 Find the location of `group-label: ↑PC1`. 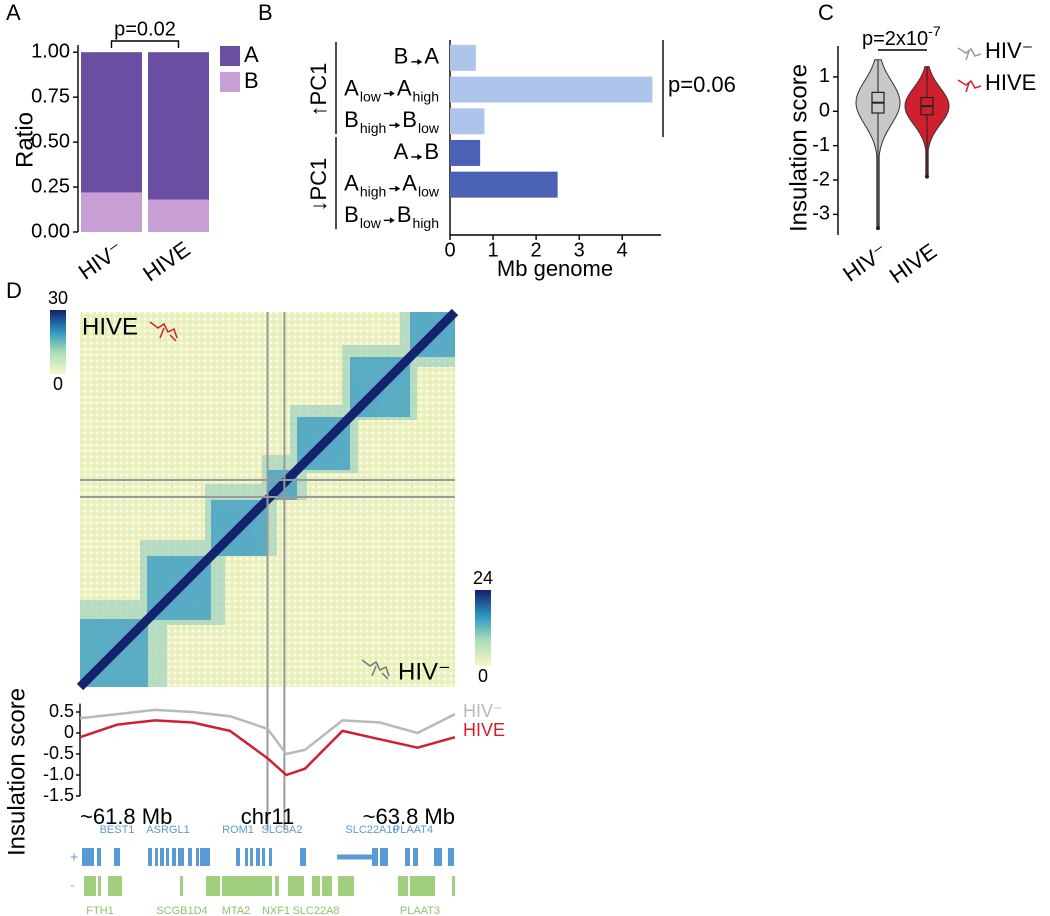

group-label: ↑PC1 is located at coordinates (318, 90).